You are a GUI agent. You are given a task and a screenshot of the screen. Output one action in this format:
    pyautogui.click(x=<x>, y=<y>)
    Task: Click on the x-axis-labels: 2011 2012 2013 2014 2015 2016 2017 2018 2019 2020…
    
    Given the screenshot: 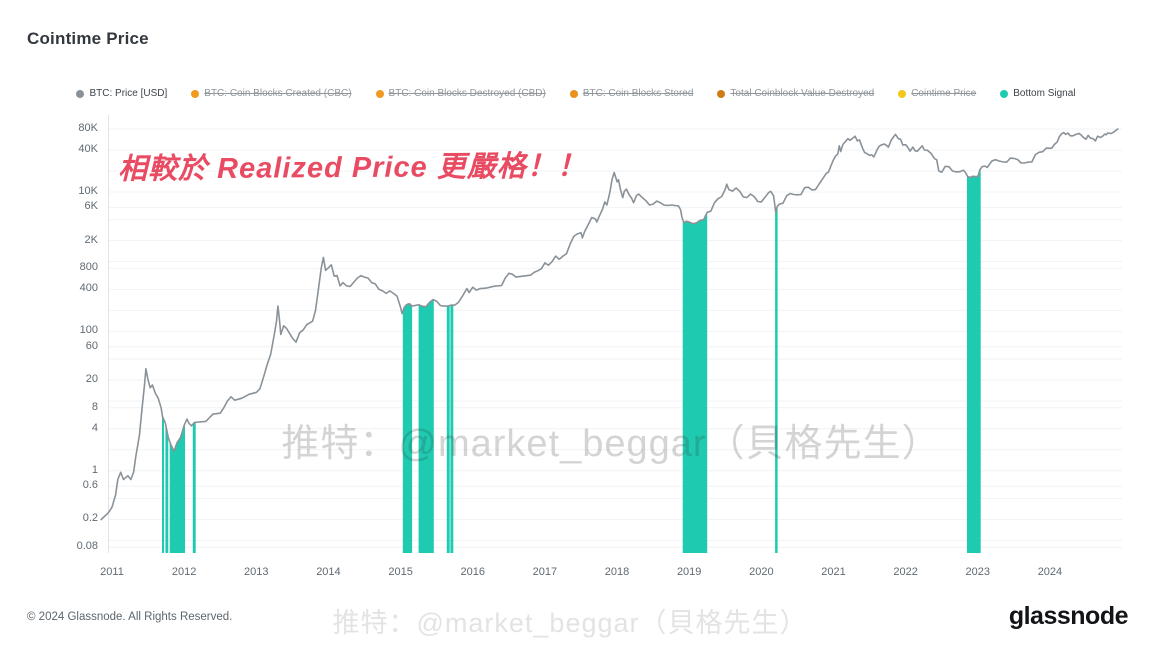 What is the action you would take?
    pyautogui.click(x=576, y=576)
    